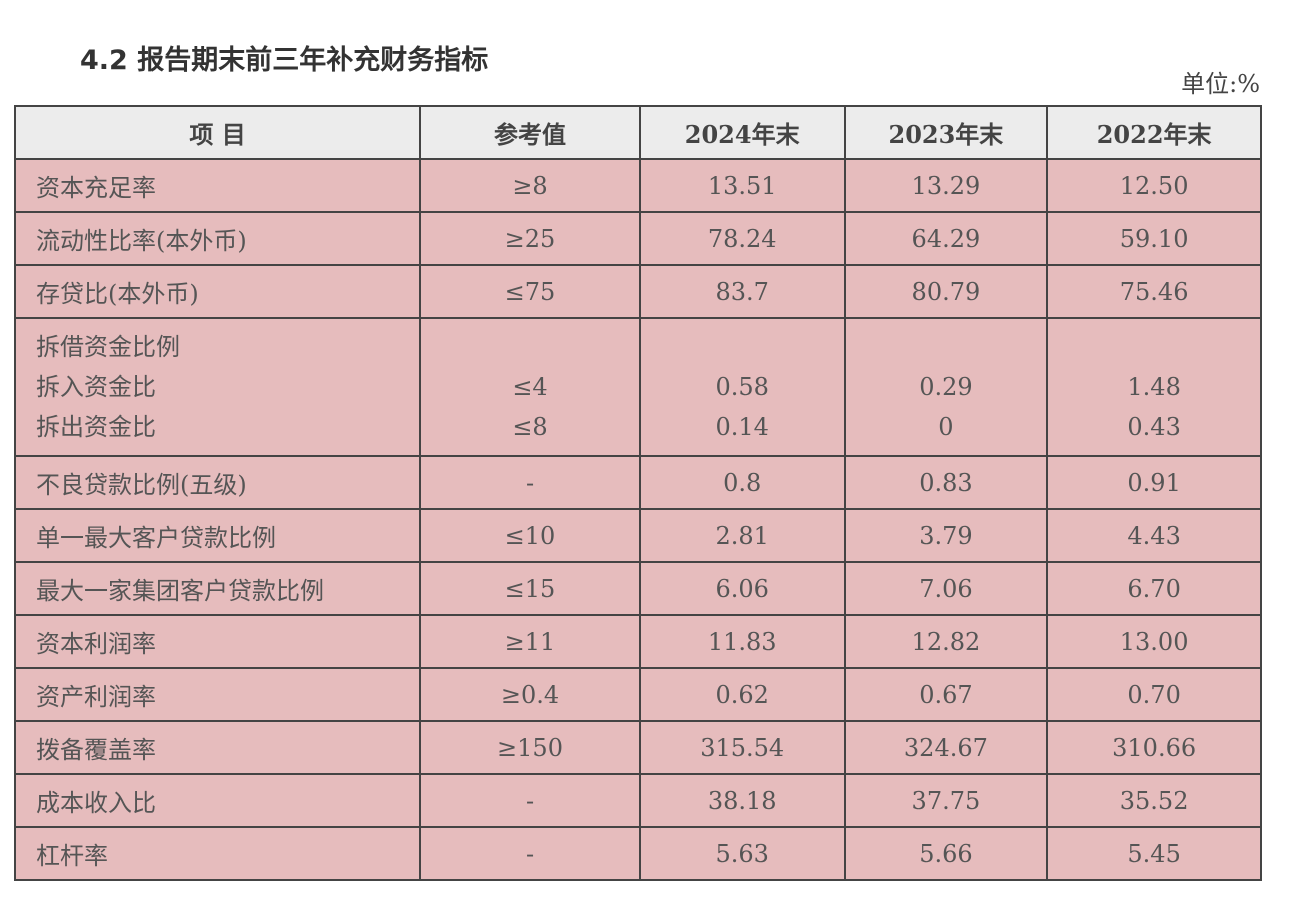  What do you see at coordinates (217, 800) in the screenshot?
I see `cell-name: 成本收入比` at bounding box center [217, 800].